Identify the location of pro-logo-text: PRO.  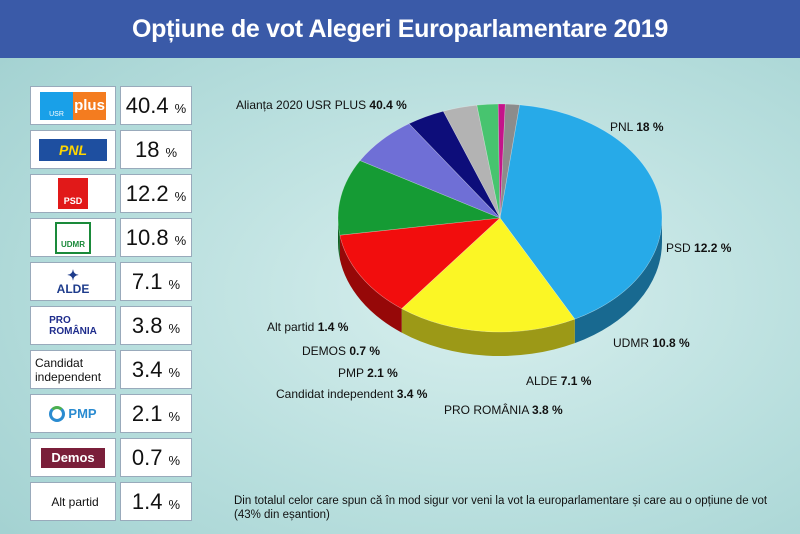
(60, 320).